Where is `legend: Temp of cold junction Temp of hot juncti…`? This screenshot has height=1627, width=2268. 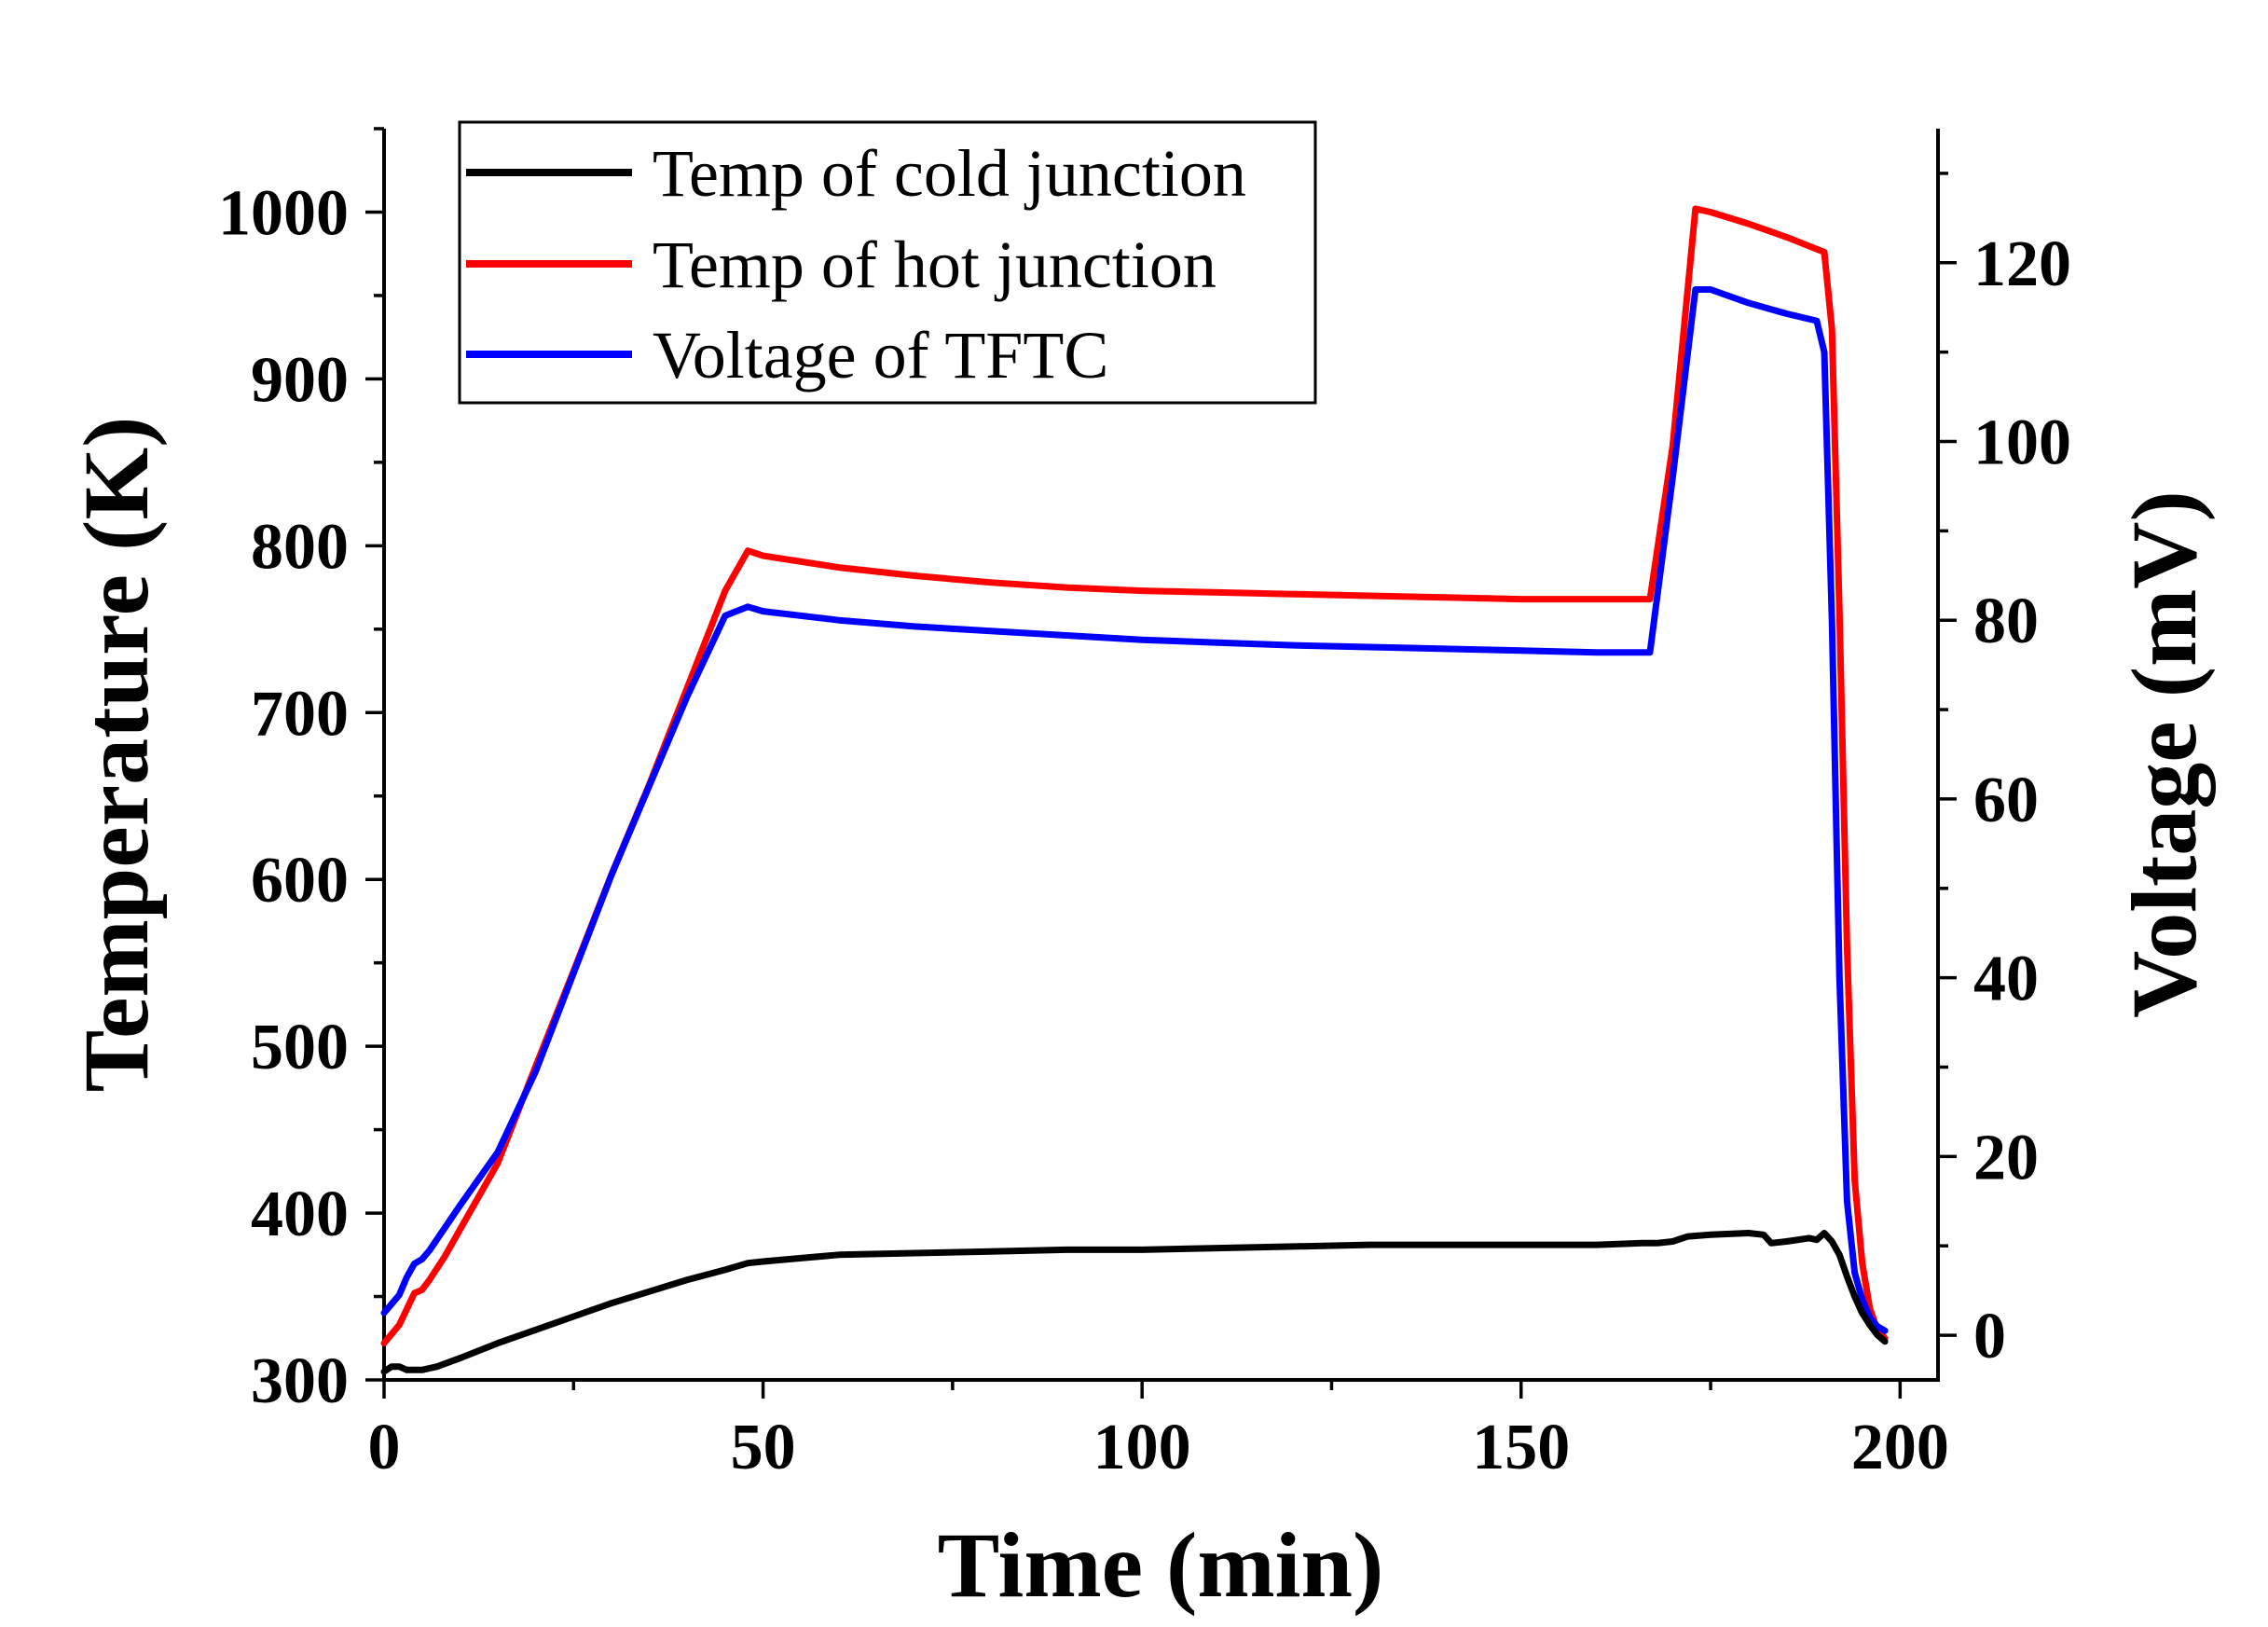 legend: Temp of cold junction Temp of hot juncti… is located at coordinates (888, 262).